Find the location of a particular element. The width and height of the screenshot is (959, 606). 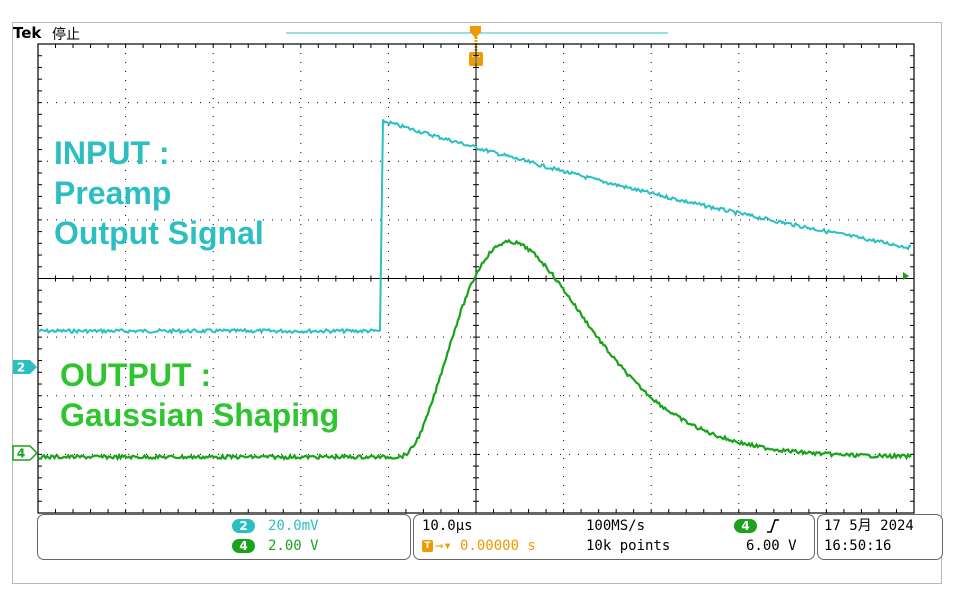

output-annotation-line-2: Gaussian Shaping is located at coordinates (200, 415).